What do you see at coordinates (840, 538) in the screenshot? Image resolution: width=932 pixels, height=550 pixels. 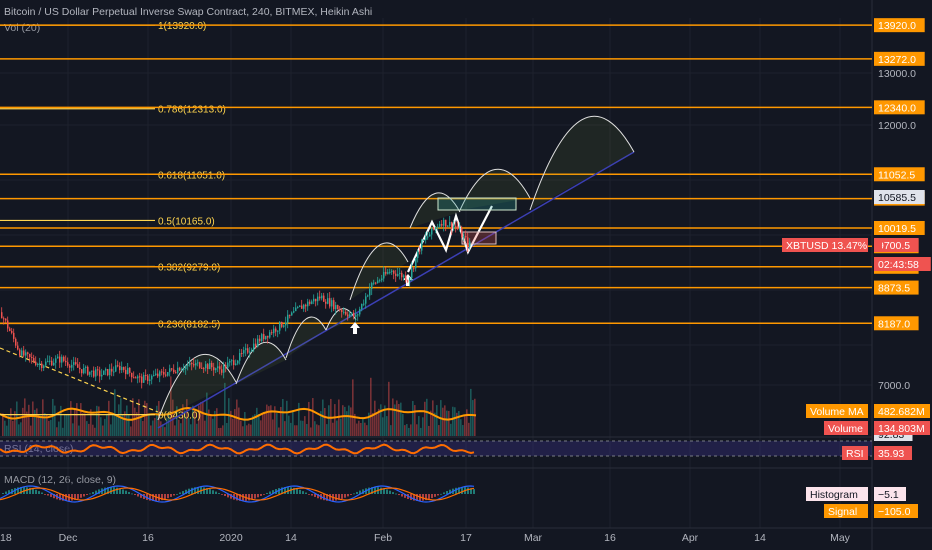 I see `time-tick-label: May` at bounding box center [840, 538].